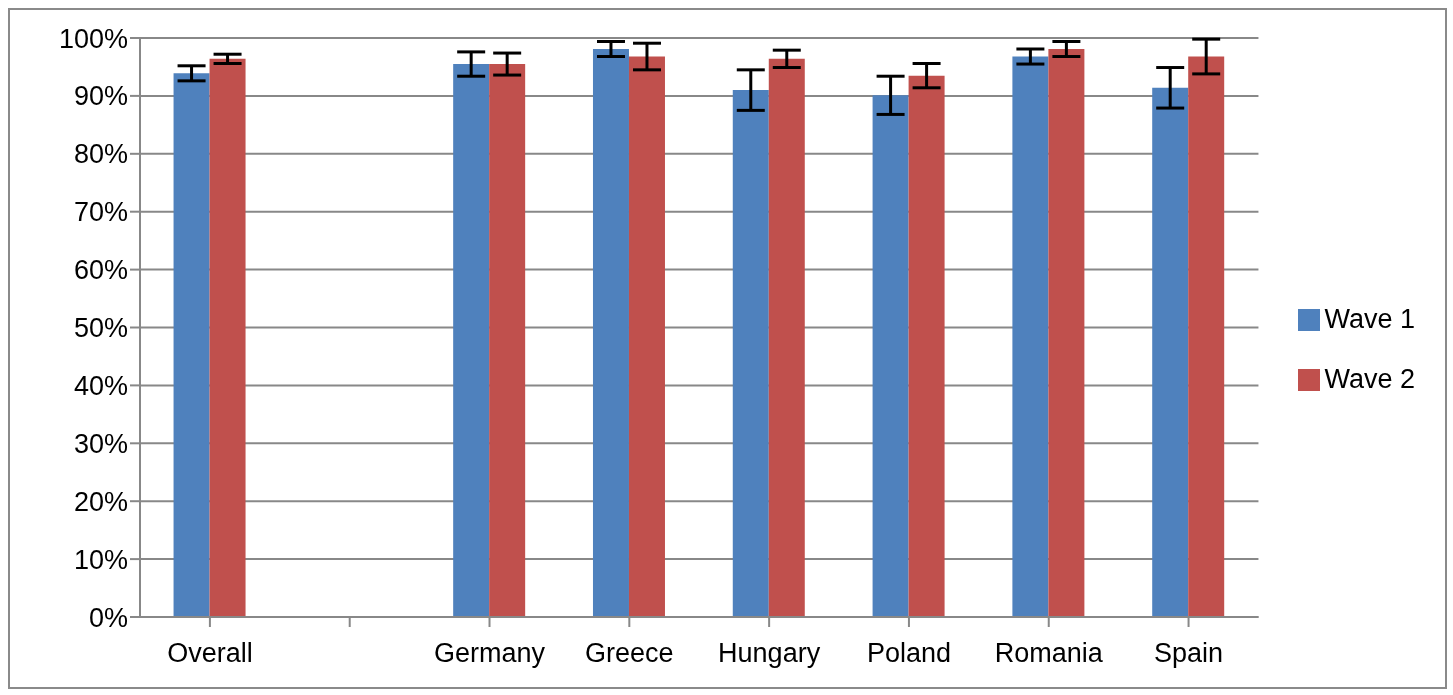  What do you see at coordinates (1049, 653) in the screenshot?
I see `x-tick-label: Romania` at bounding box center [1049, 653].